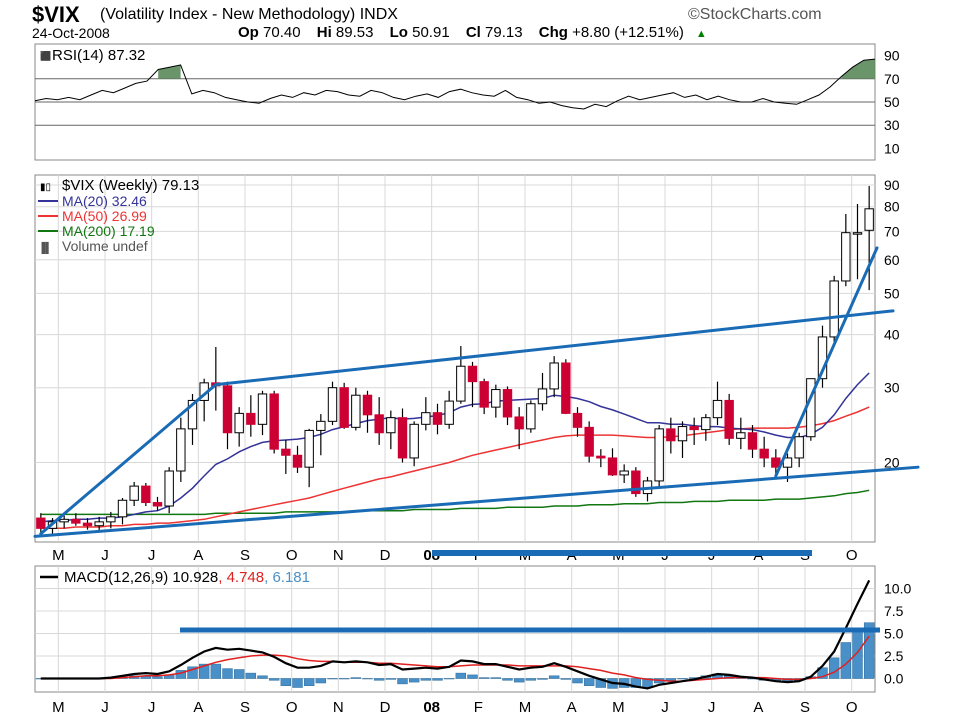  I want to click on up-arrow-icon: ▲, so click(701, 34).